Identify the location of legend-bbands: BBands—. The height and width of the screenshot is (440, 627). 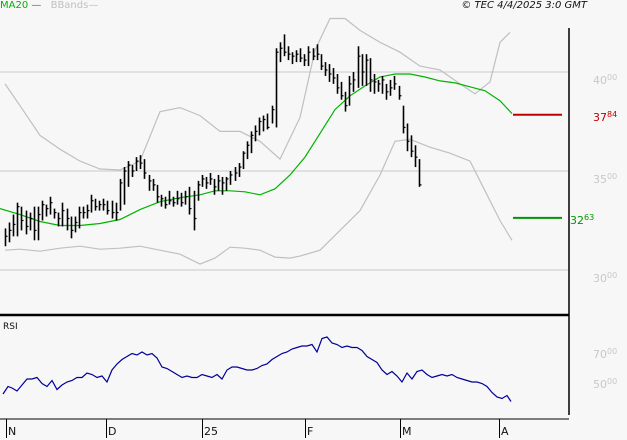
(75, 5).